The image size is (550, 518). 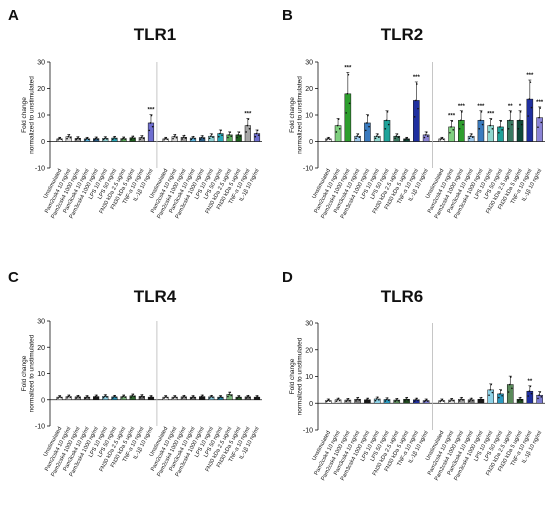 What do you see at coordinates (287, 15) in the screenshot?
I see `panel-letter: B` at bounding box center [287, 15].